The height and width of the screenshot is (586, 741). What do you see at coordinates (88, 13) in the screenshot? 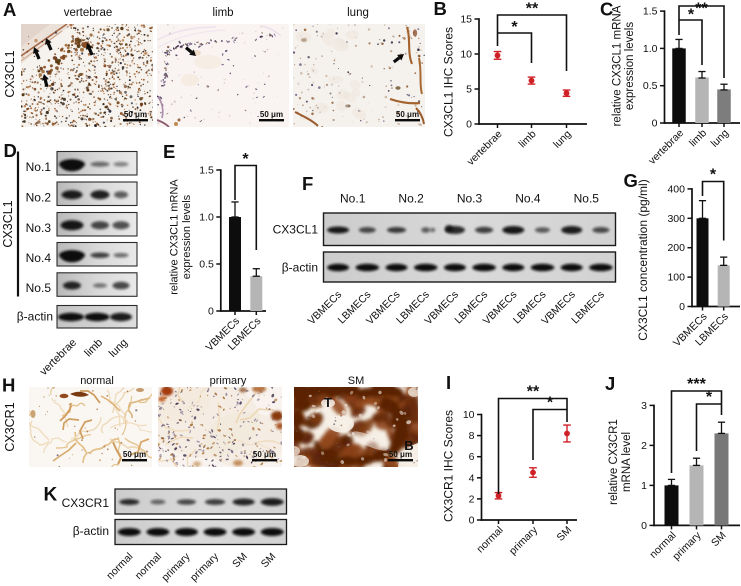
I see `svg-text: vertebrae` at bounding box center [88, 13].